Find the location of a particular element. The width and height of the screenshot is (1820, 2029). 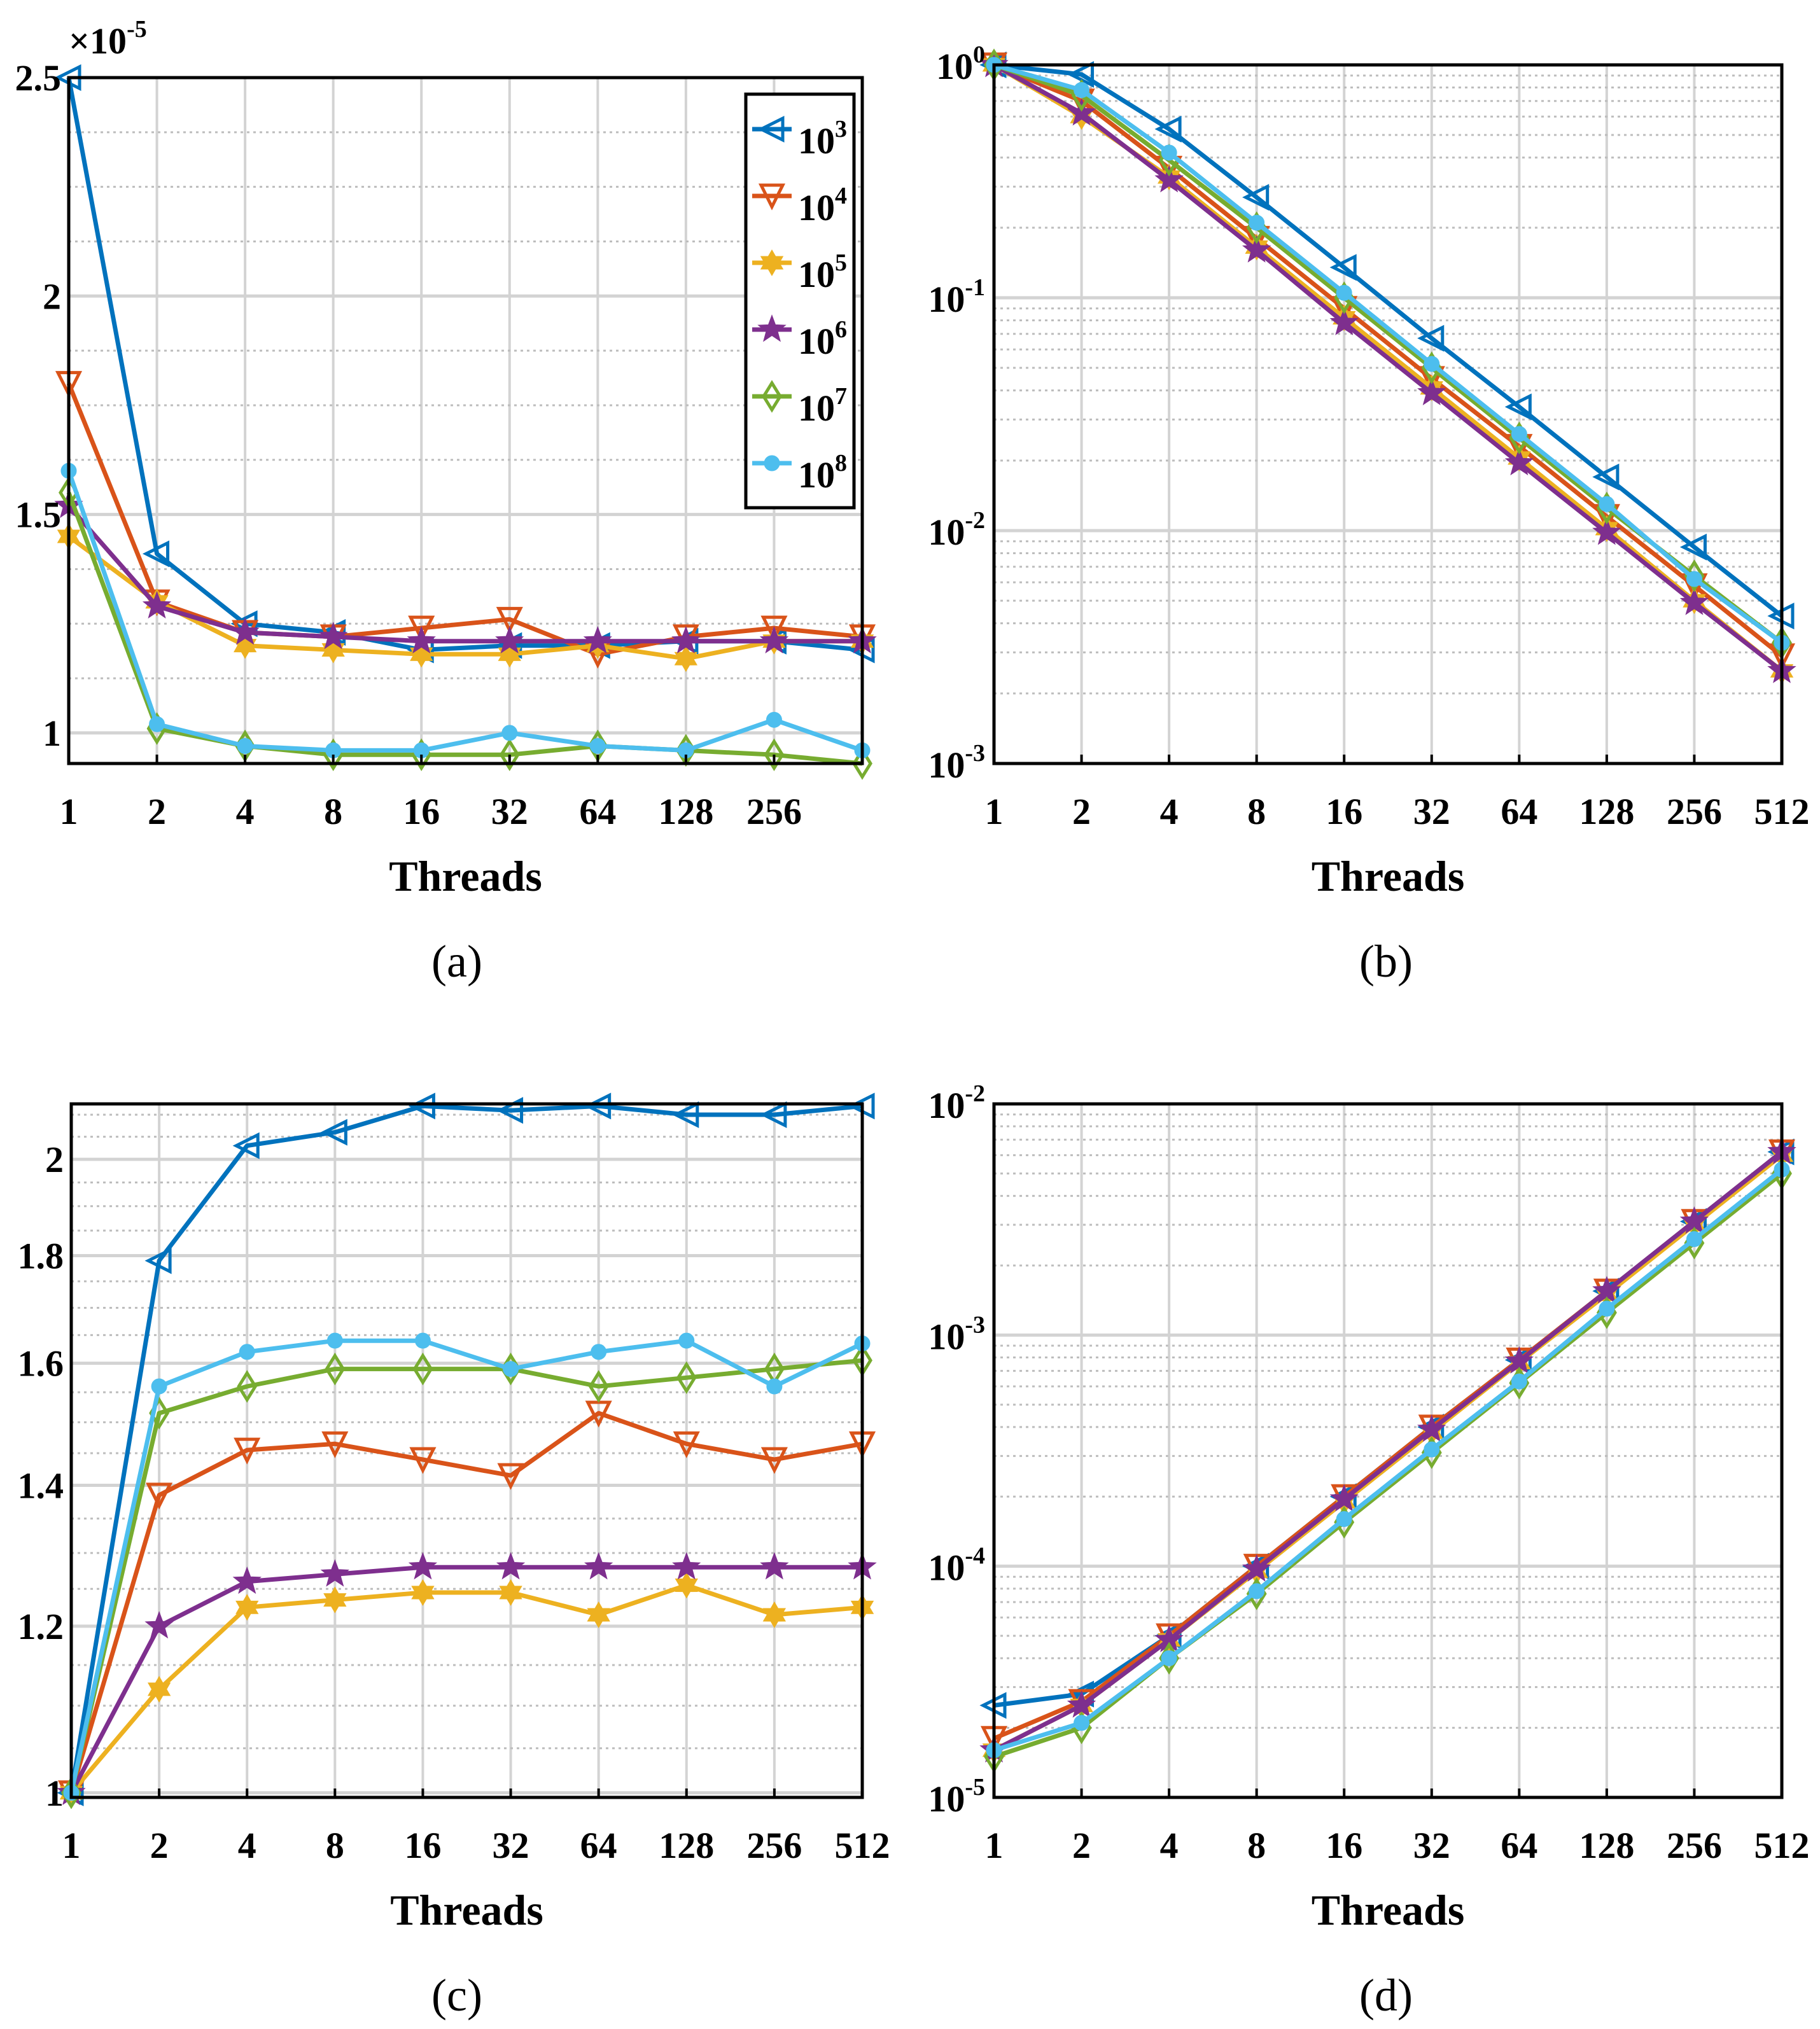

grid-d is located at coordinates (1388, 1450).